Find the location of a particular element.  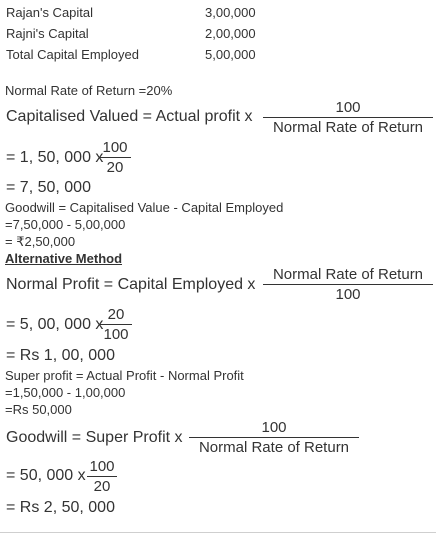

eq6-result: = Rs 1, 00, 000 is located at coordinates (60, 355).